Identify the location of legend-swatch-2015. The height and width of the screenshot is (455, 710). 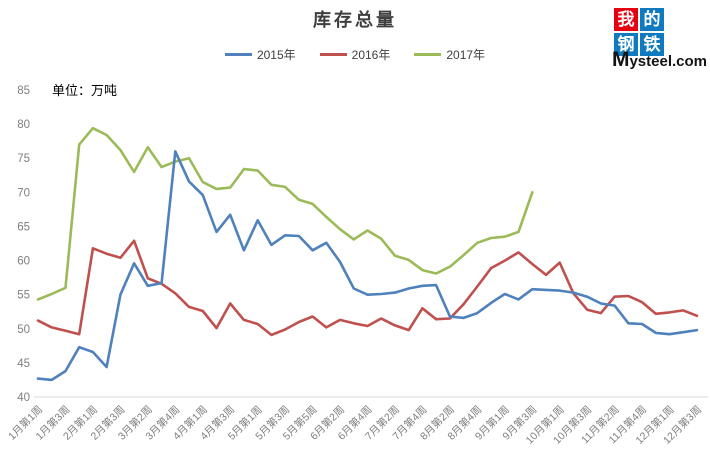
(238, 54).